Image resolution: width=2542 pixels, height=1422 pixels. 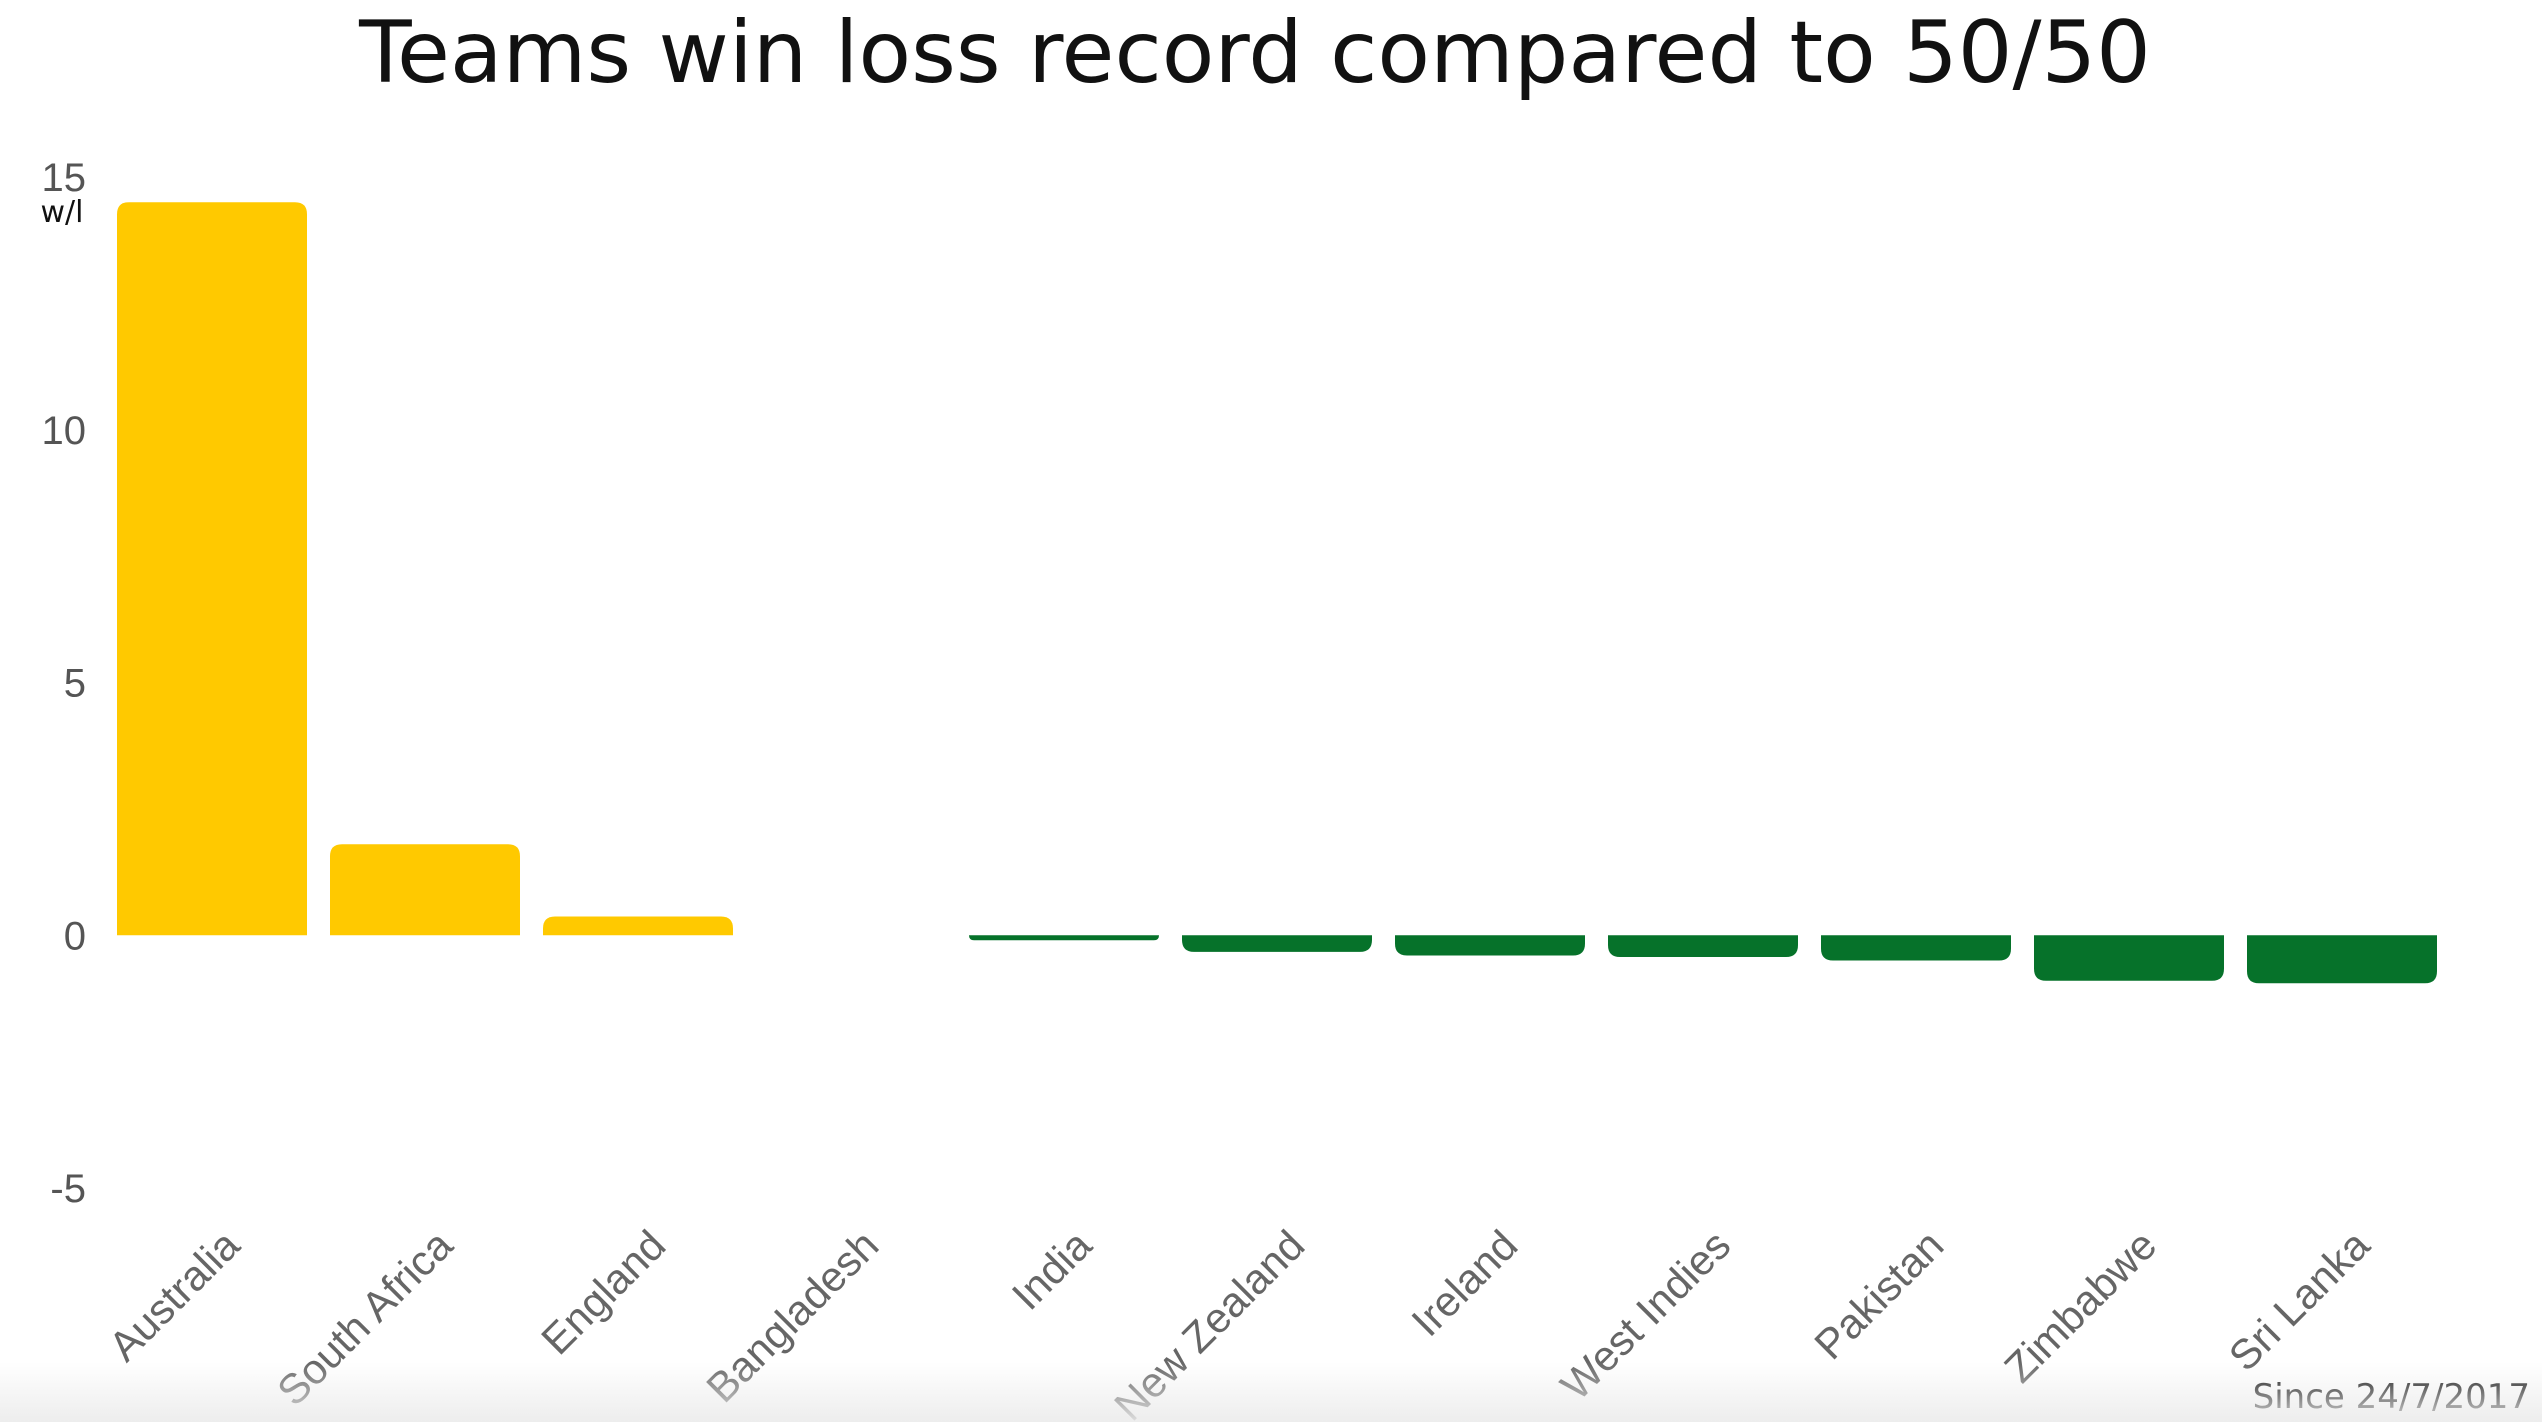 I want to click on category-label: West Indies, so click(x=1646, y=1315).